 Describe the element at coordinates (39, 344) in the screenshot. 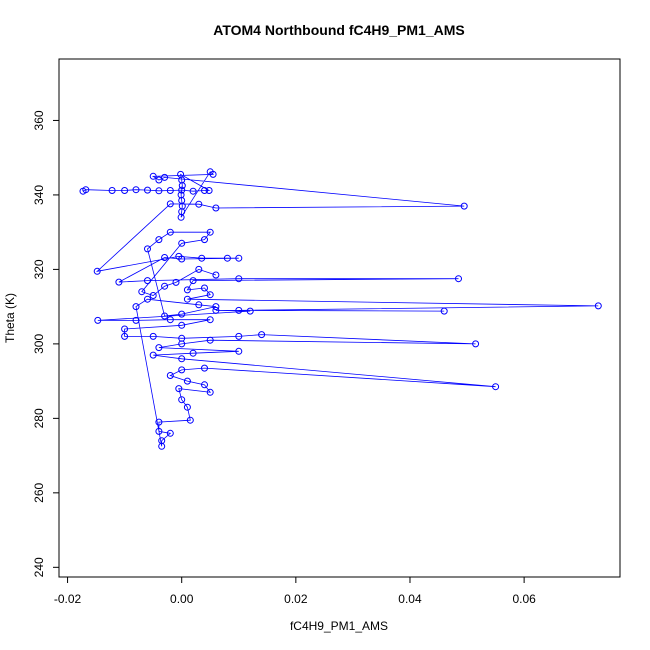

I see `y-tick-label: 300` at that location.